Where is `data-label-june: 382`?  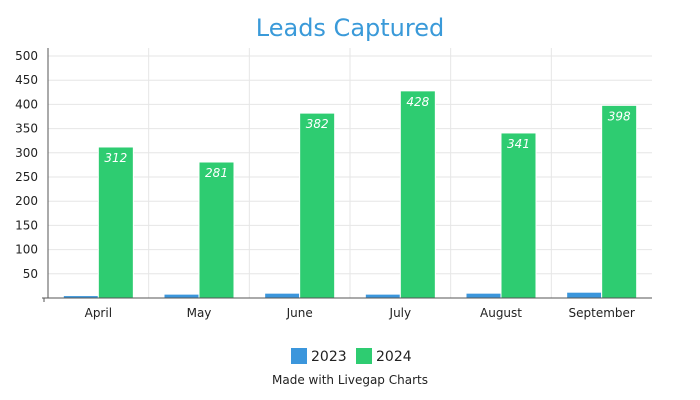 data-label-june: 382 is located at coordinates (317, 124).